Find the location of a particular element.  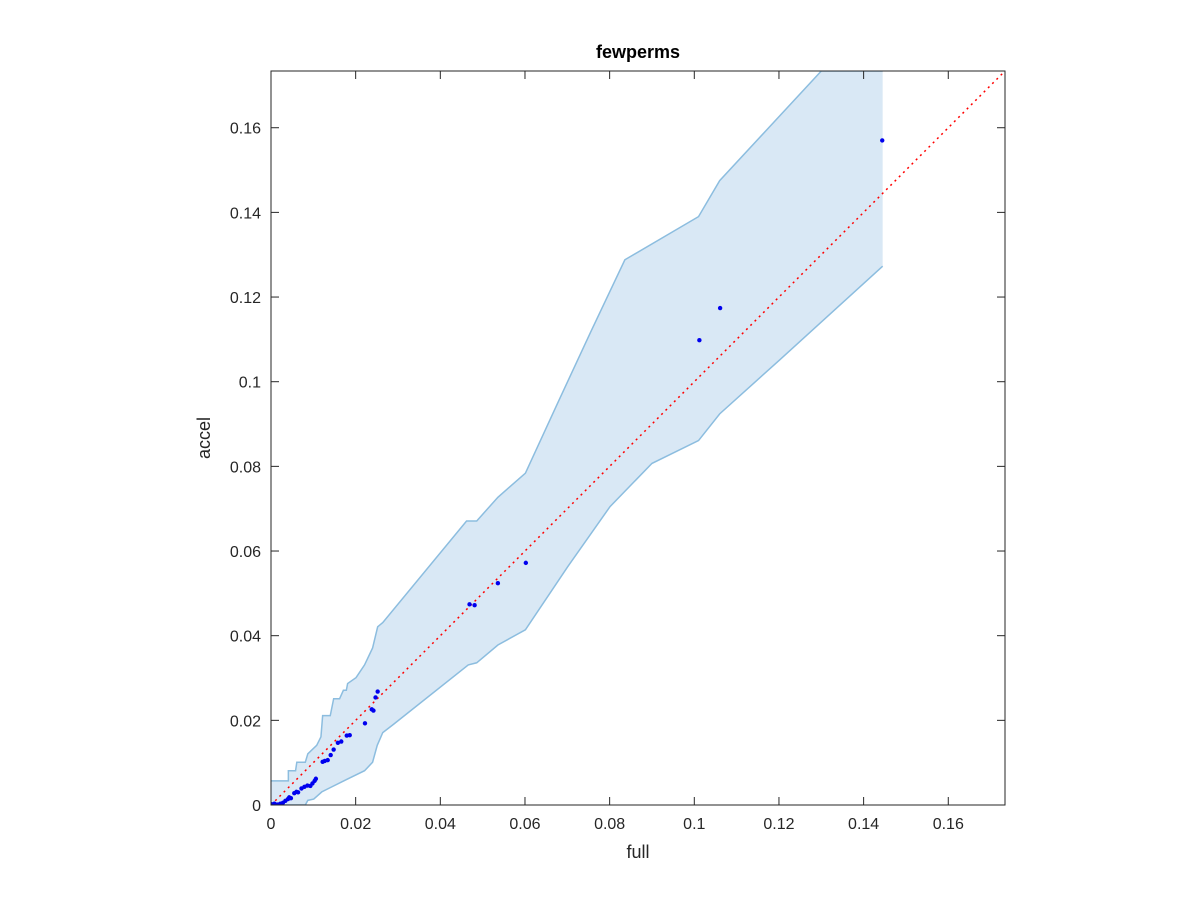

chart-title: fewperms is located at coordinates (638, 52).